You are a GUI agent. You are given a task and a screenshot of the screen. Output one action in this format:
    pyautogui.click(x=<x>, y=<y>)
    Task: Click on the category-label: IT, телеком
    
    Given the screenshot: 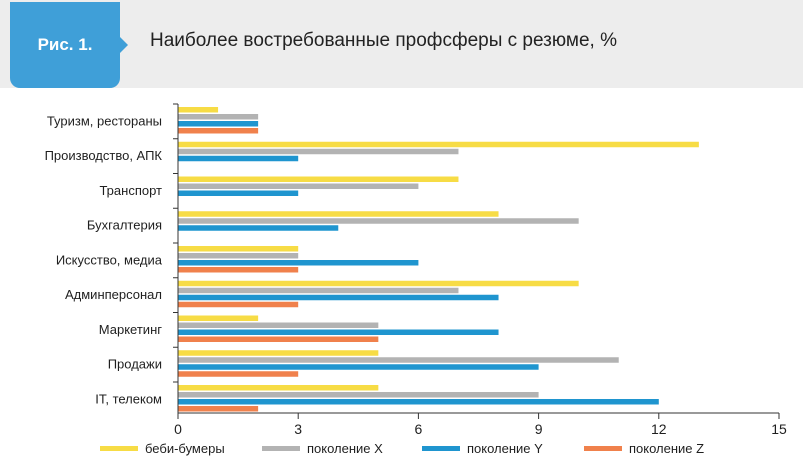 What is the action you would take?
    pyautogui.click(x=128, y=398)
    